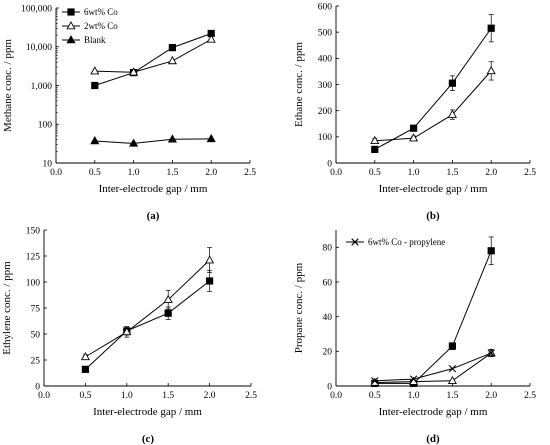 The width and height of the screenshot is (550, 445). Describe the element at coordinates (42, 87) in the screenshot. I see `y-tick-label: 1,000` at that location.